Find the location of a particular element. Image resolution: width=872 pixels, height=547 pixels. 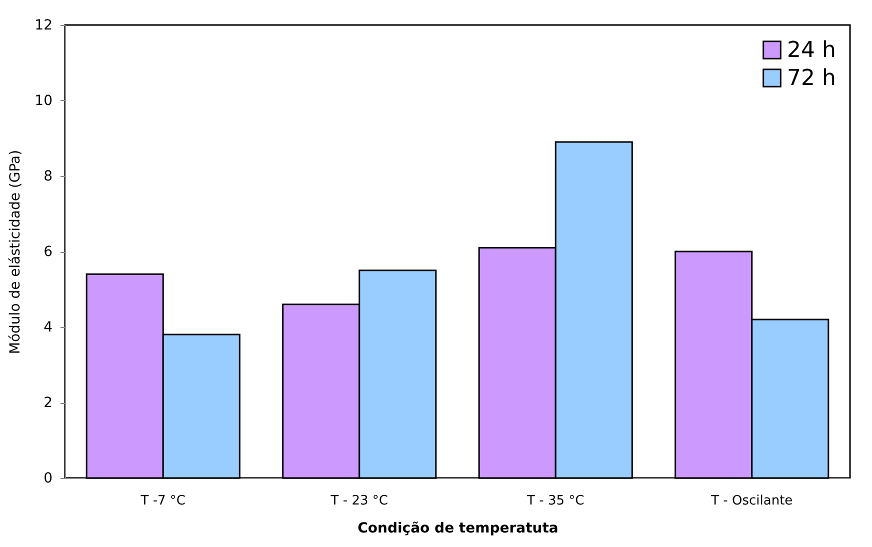

y-tick-label: 4 is located at coordinates (48, 328).